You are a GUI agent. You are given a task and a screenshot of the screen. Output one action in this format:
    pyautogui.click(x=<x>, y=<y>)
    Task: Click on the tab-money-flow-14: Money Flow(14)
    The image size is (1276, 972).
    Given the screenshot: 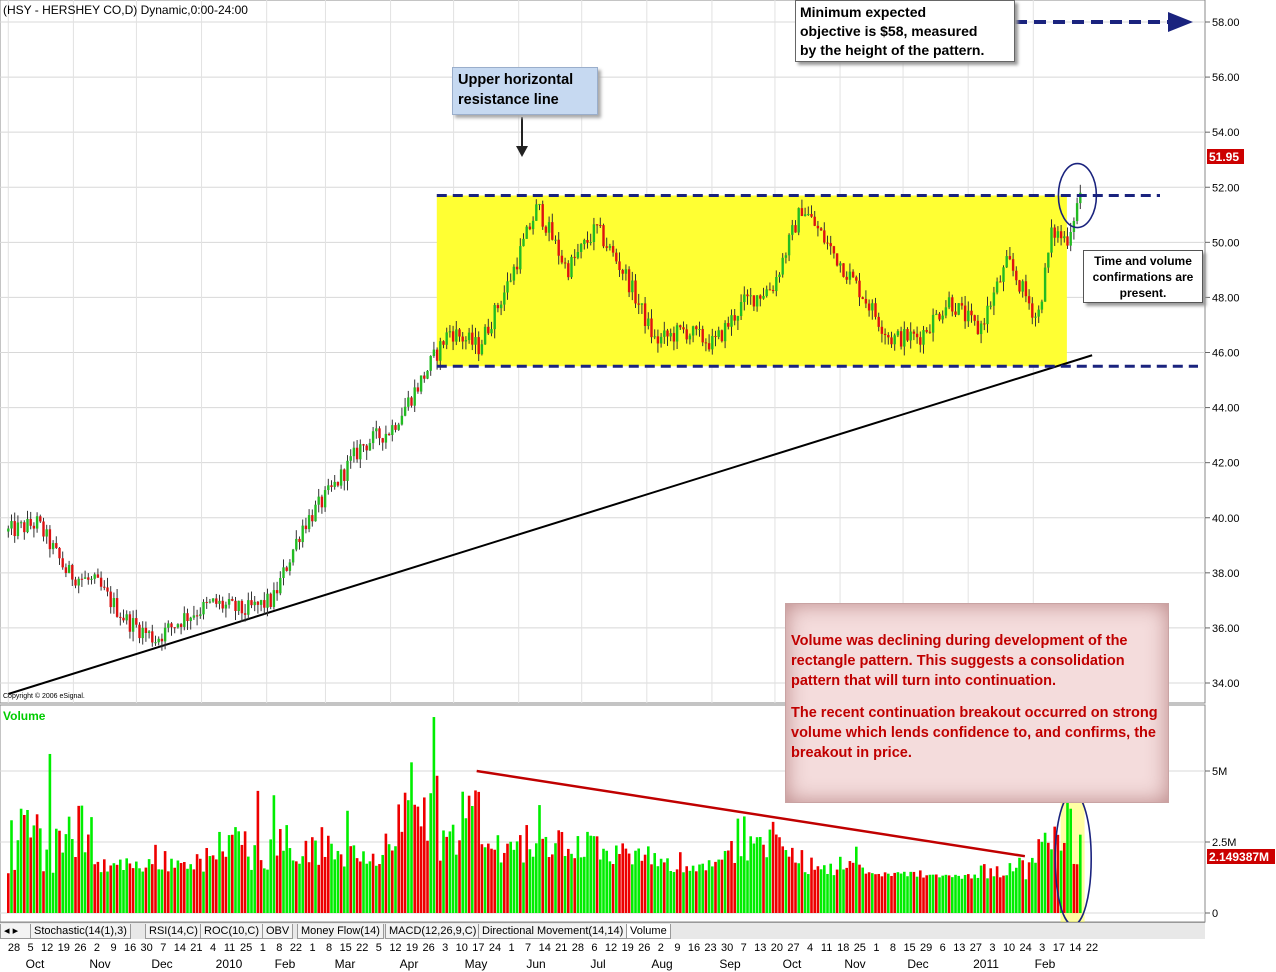 What is the action you would take?
    pyautogui.click(x=340, y=931)
    